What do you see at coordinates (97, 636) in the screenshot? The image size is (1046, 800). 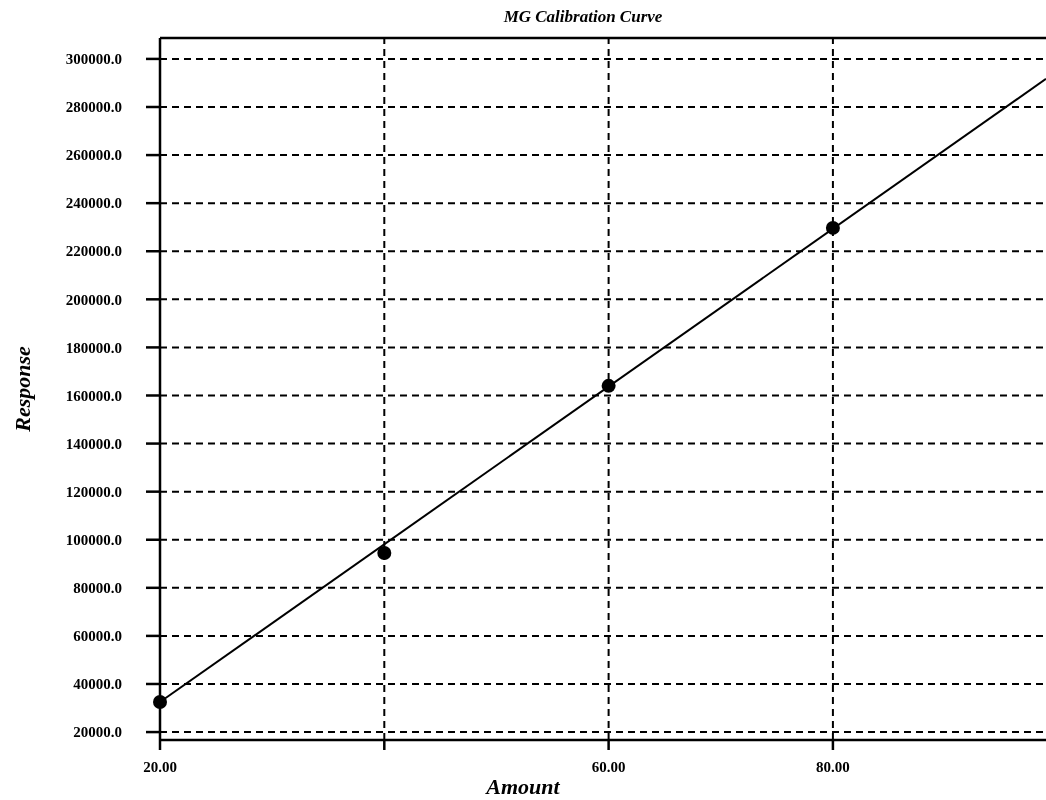 I see `y-tick-label: 60000.0` at bounding box center [97, 636].